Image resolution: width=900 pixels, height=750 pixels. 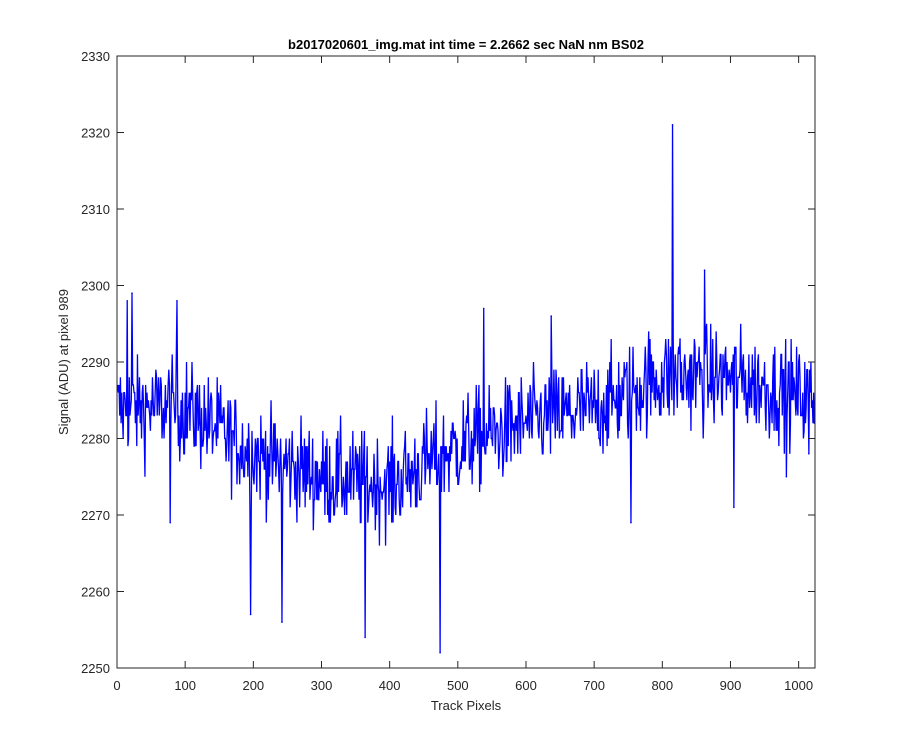 I want to click on x-tick-label: 900, so click(x=731, y=685).